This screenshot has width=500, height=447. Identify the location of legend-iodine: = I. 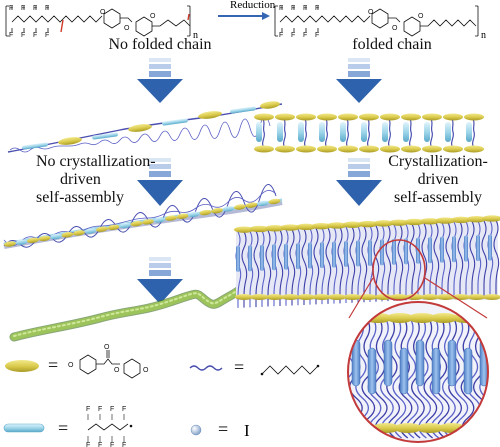
(220, 429).